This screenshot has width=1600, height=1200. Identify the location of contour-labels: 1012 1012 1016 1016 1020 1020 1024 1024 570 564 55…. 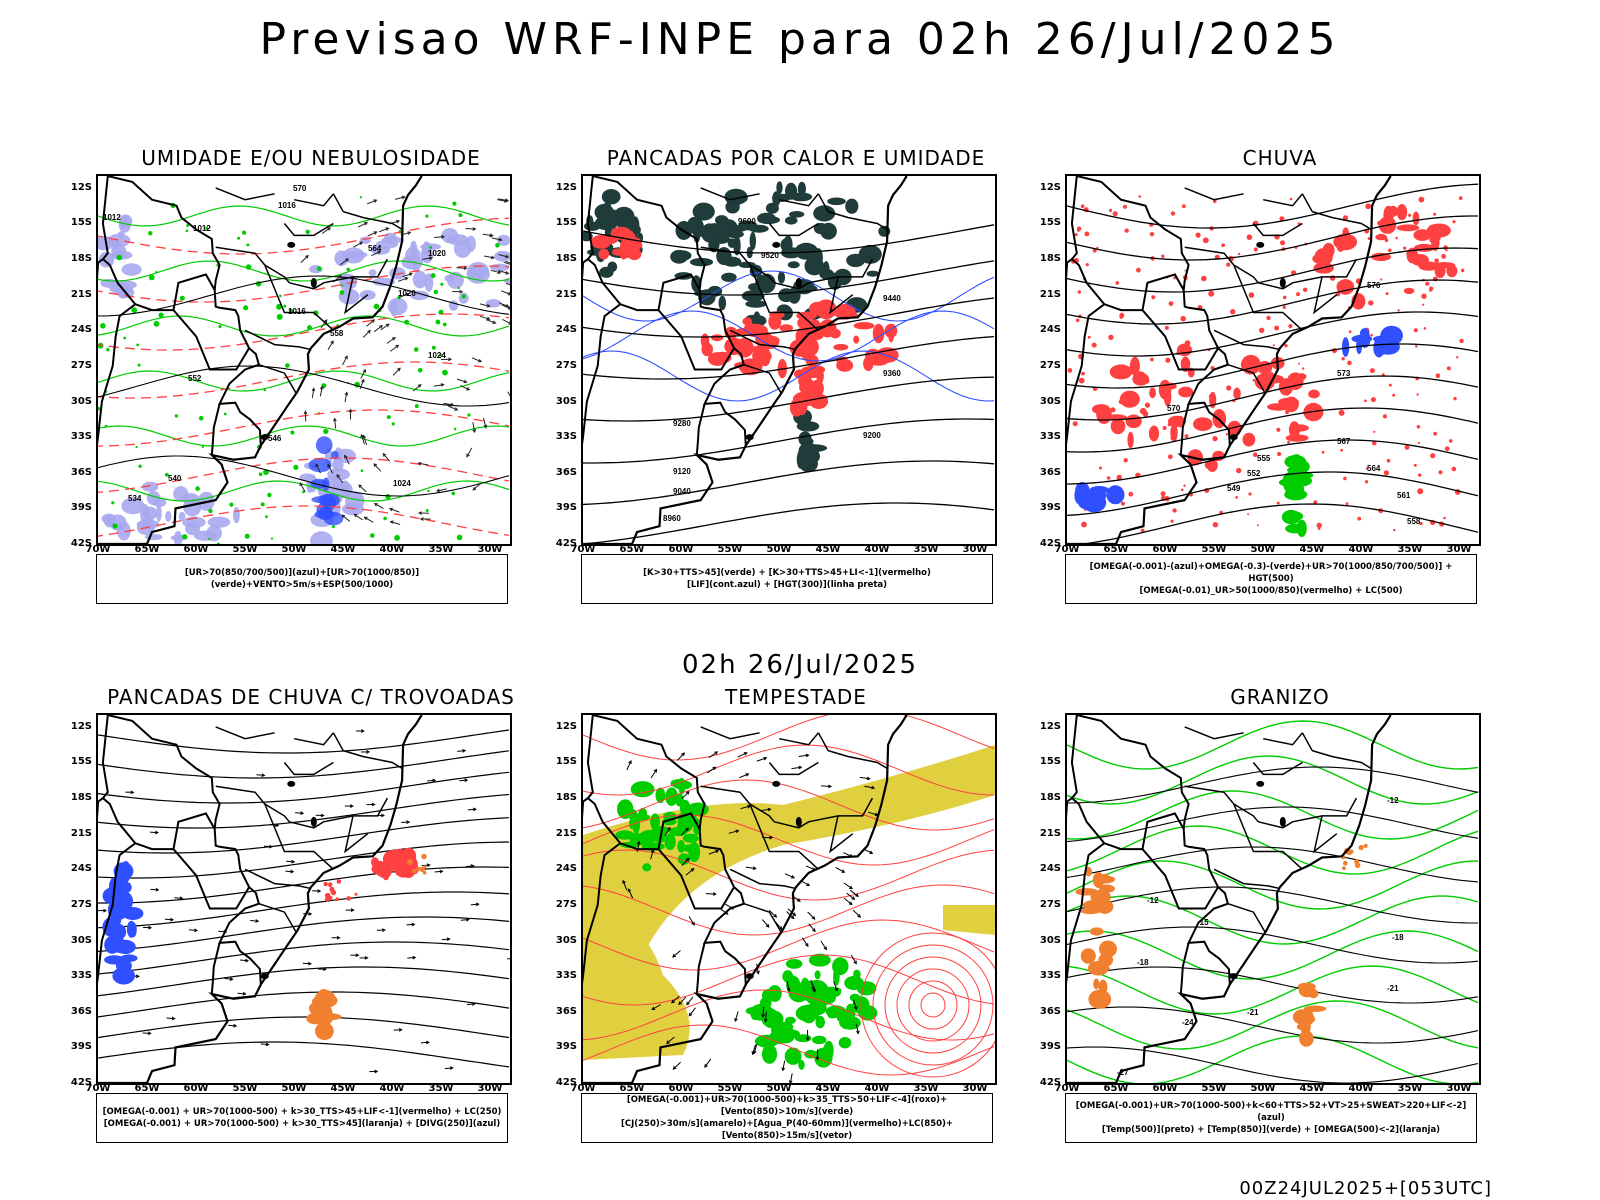
(274, 343).